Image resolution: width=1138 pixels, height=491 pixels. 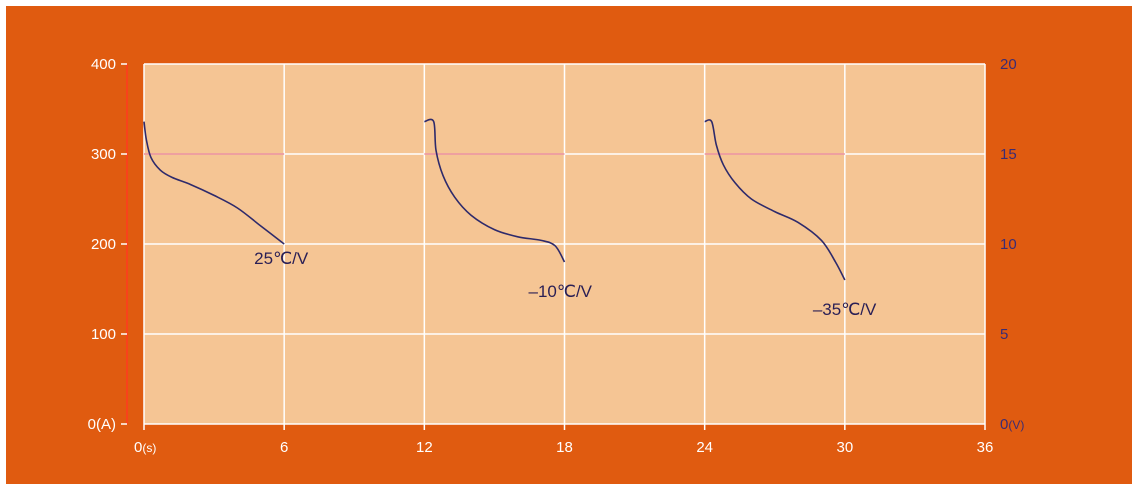 What do you see at coordinates (103, 244) in the screenshot?
I see `y-left-tick-label: 200` at bounding box center [103, 244].